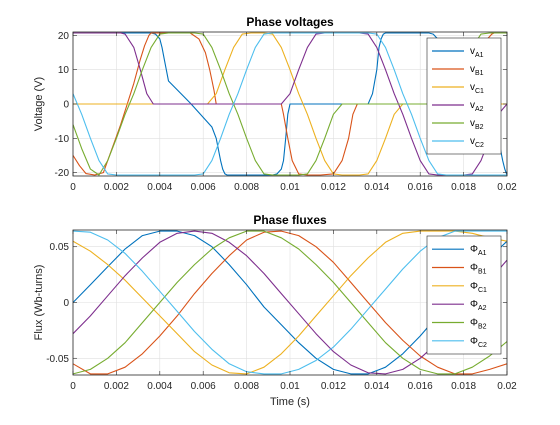 This screenshot has height=425, width=560. Describe the element at coordinates (459, 324) in the screenshot. I see `legend-item-b2: ΦB2` at that location.